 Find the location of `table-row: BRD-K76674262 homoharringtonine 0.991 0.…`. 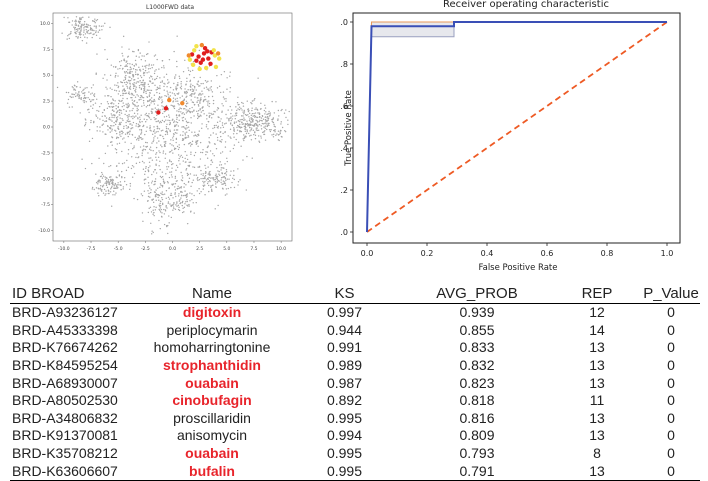

table-row: BRD-K76674262 homoharringtonine 0.991 0.… is located at coordinates (355, 348).